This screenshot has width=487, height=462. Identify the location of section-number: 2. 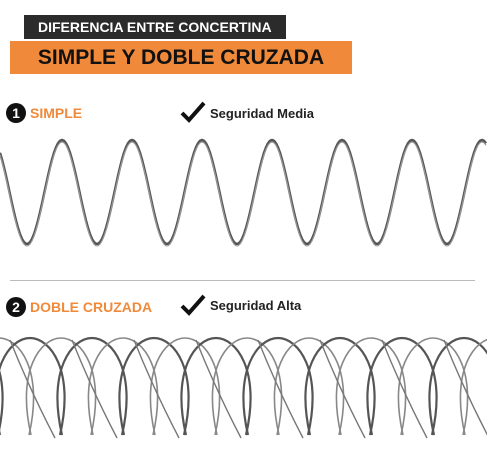
(16, 307).